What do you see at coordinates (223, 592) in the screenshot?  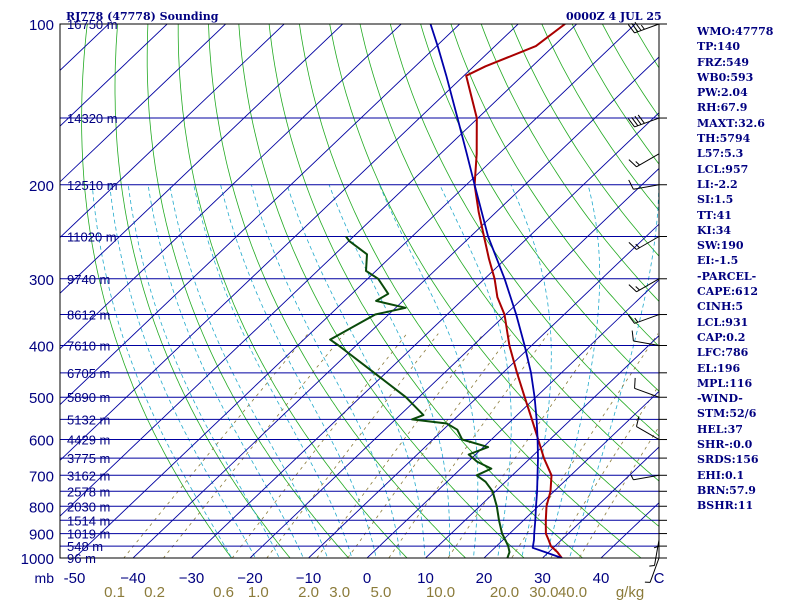 I see `mixing-ratio-label: 0.6` at bounding box center [223, 592].